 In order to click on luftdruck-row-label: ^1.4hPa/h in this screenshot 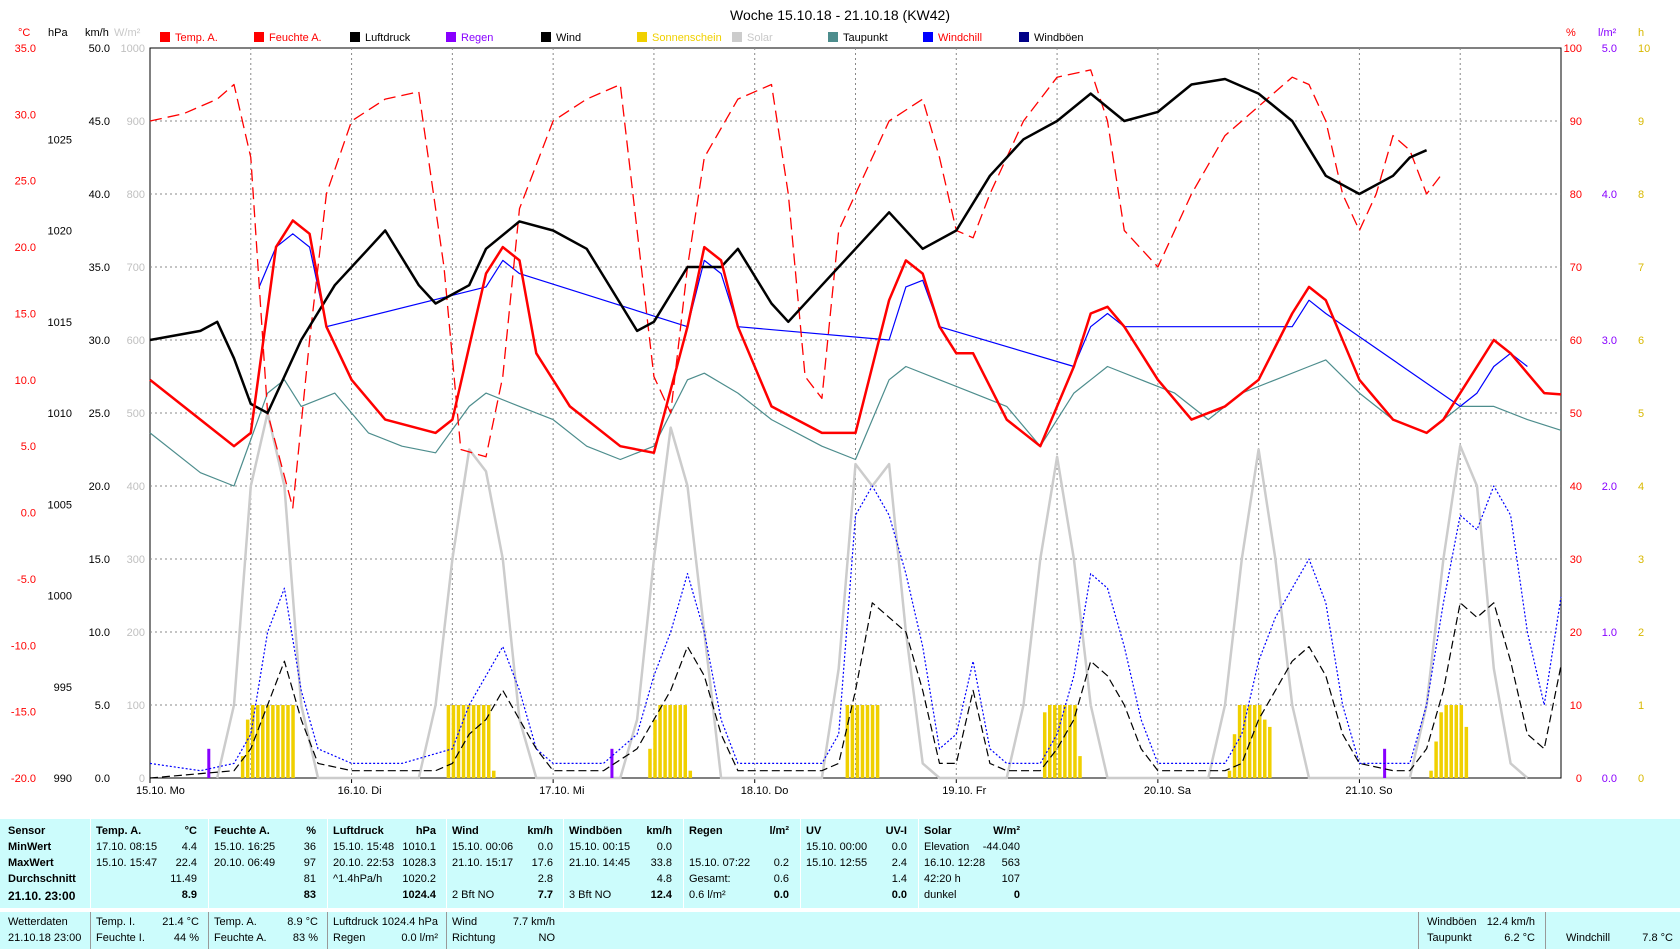, I will do `click(358, 879)`.